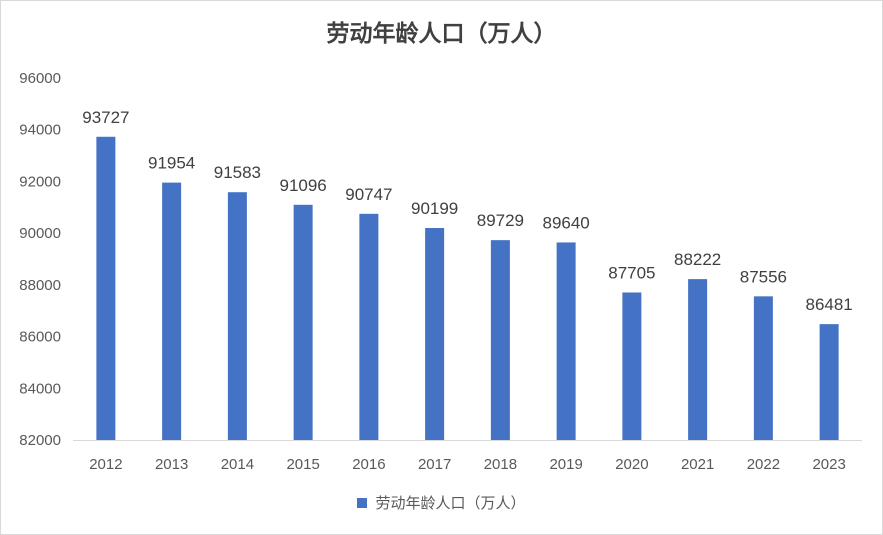  Describe the element at coordinates (40, 440) in the screenshot. I see `y-tick-label: 82000` at that location.